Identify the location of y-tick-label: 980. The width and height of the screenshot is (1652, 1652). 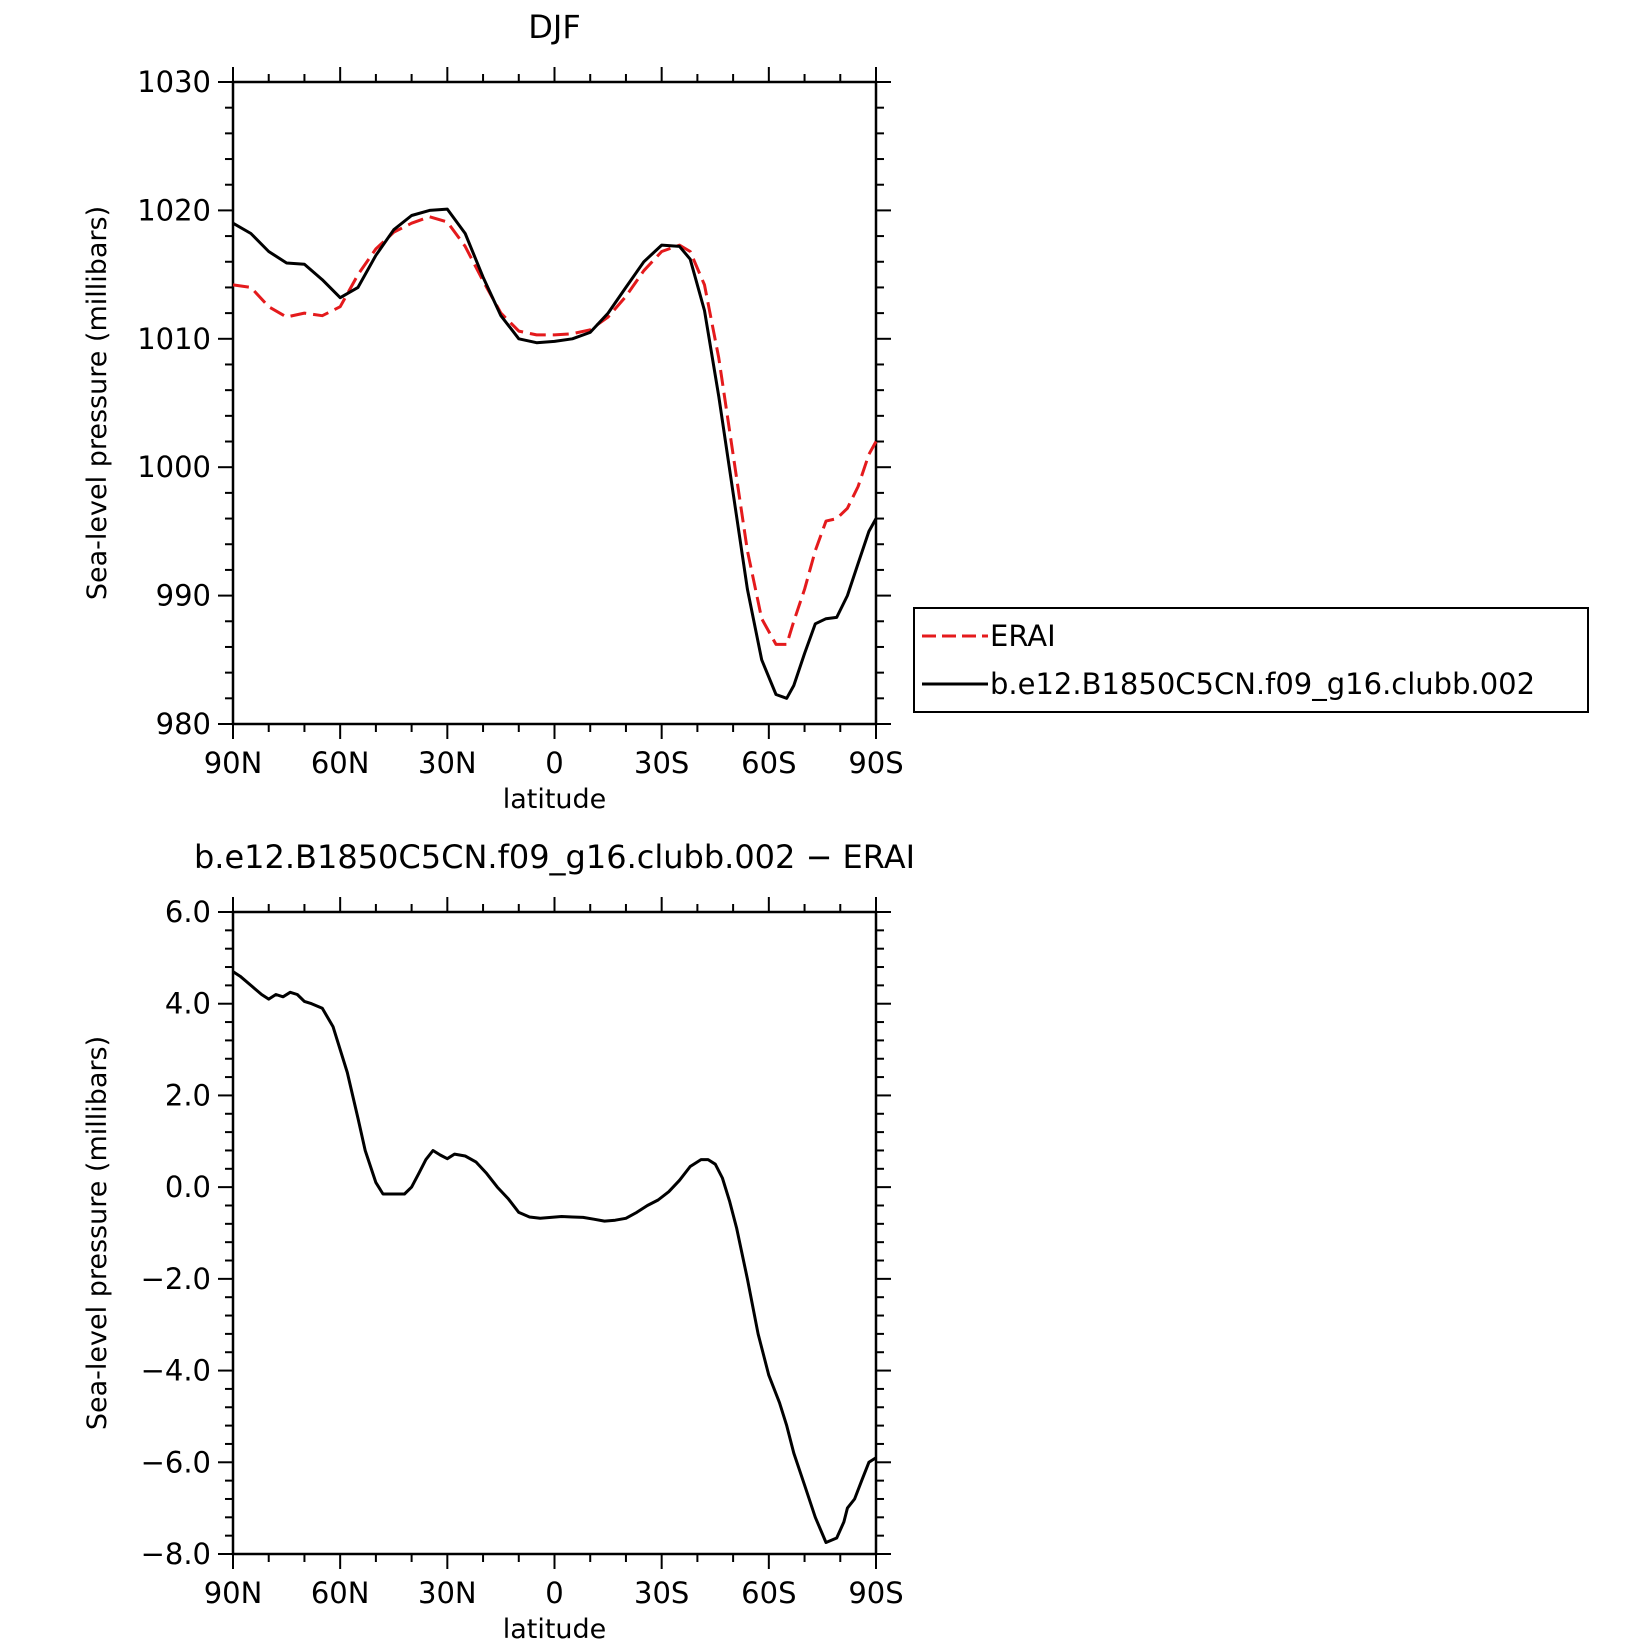
(183, 724).